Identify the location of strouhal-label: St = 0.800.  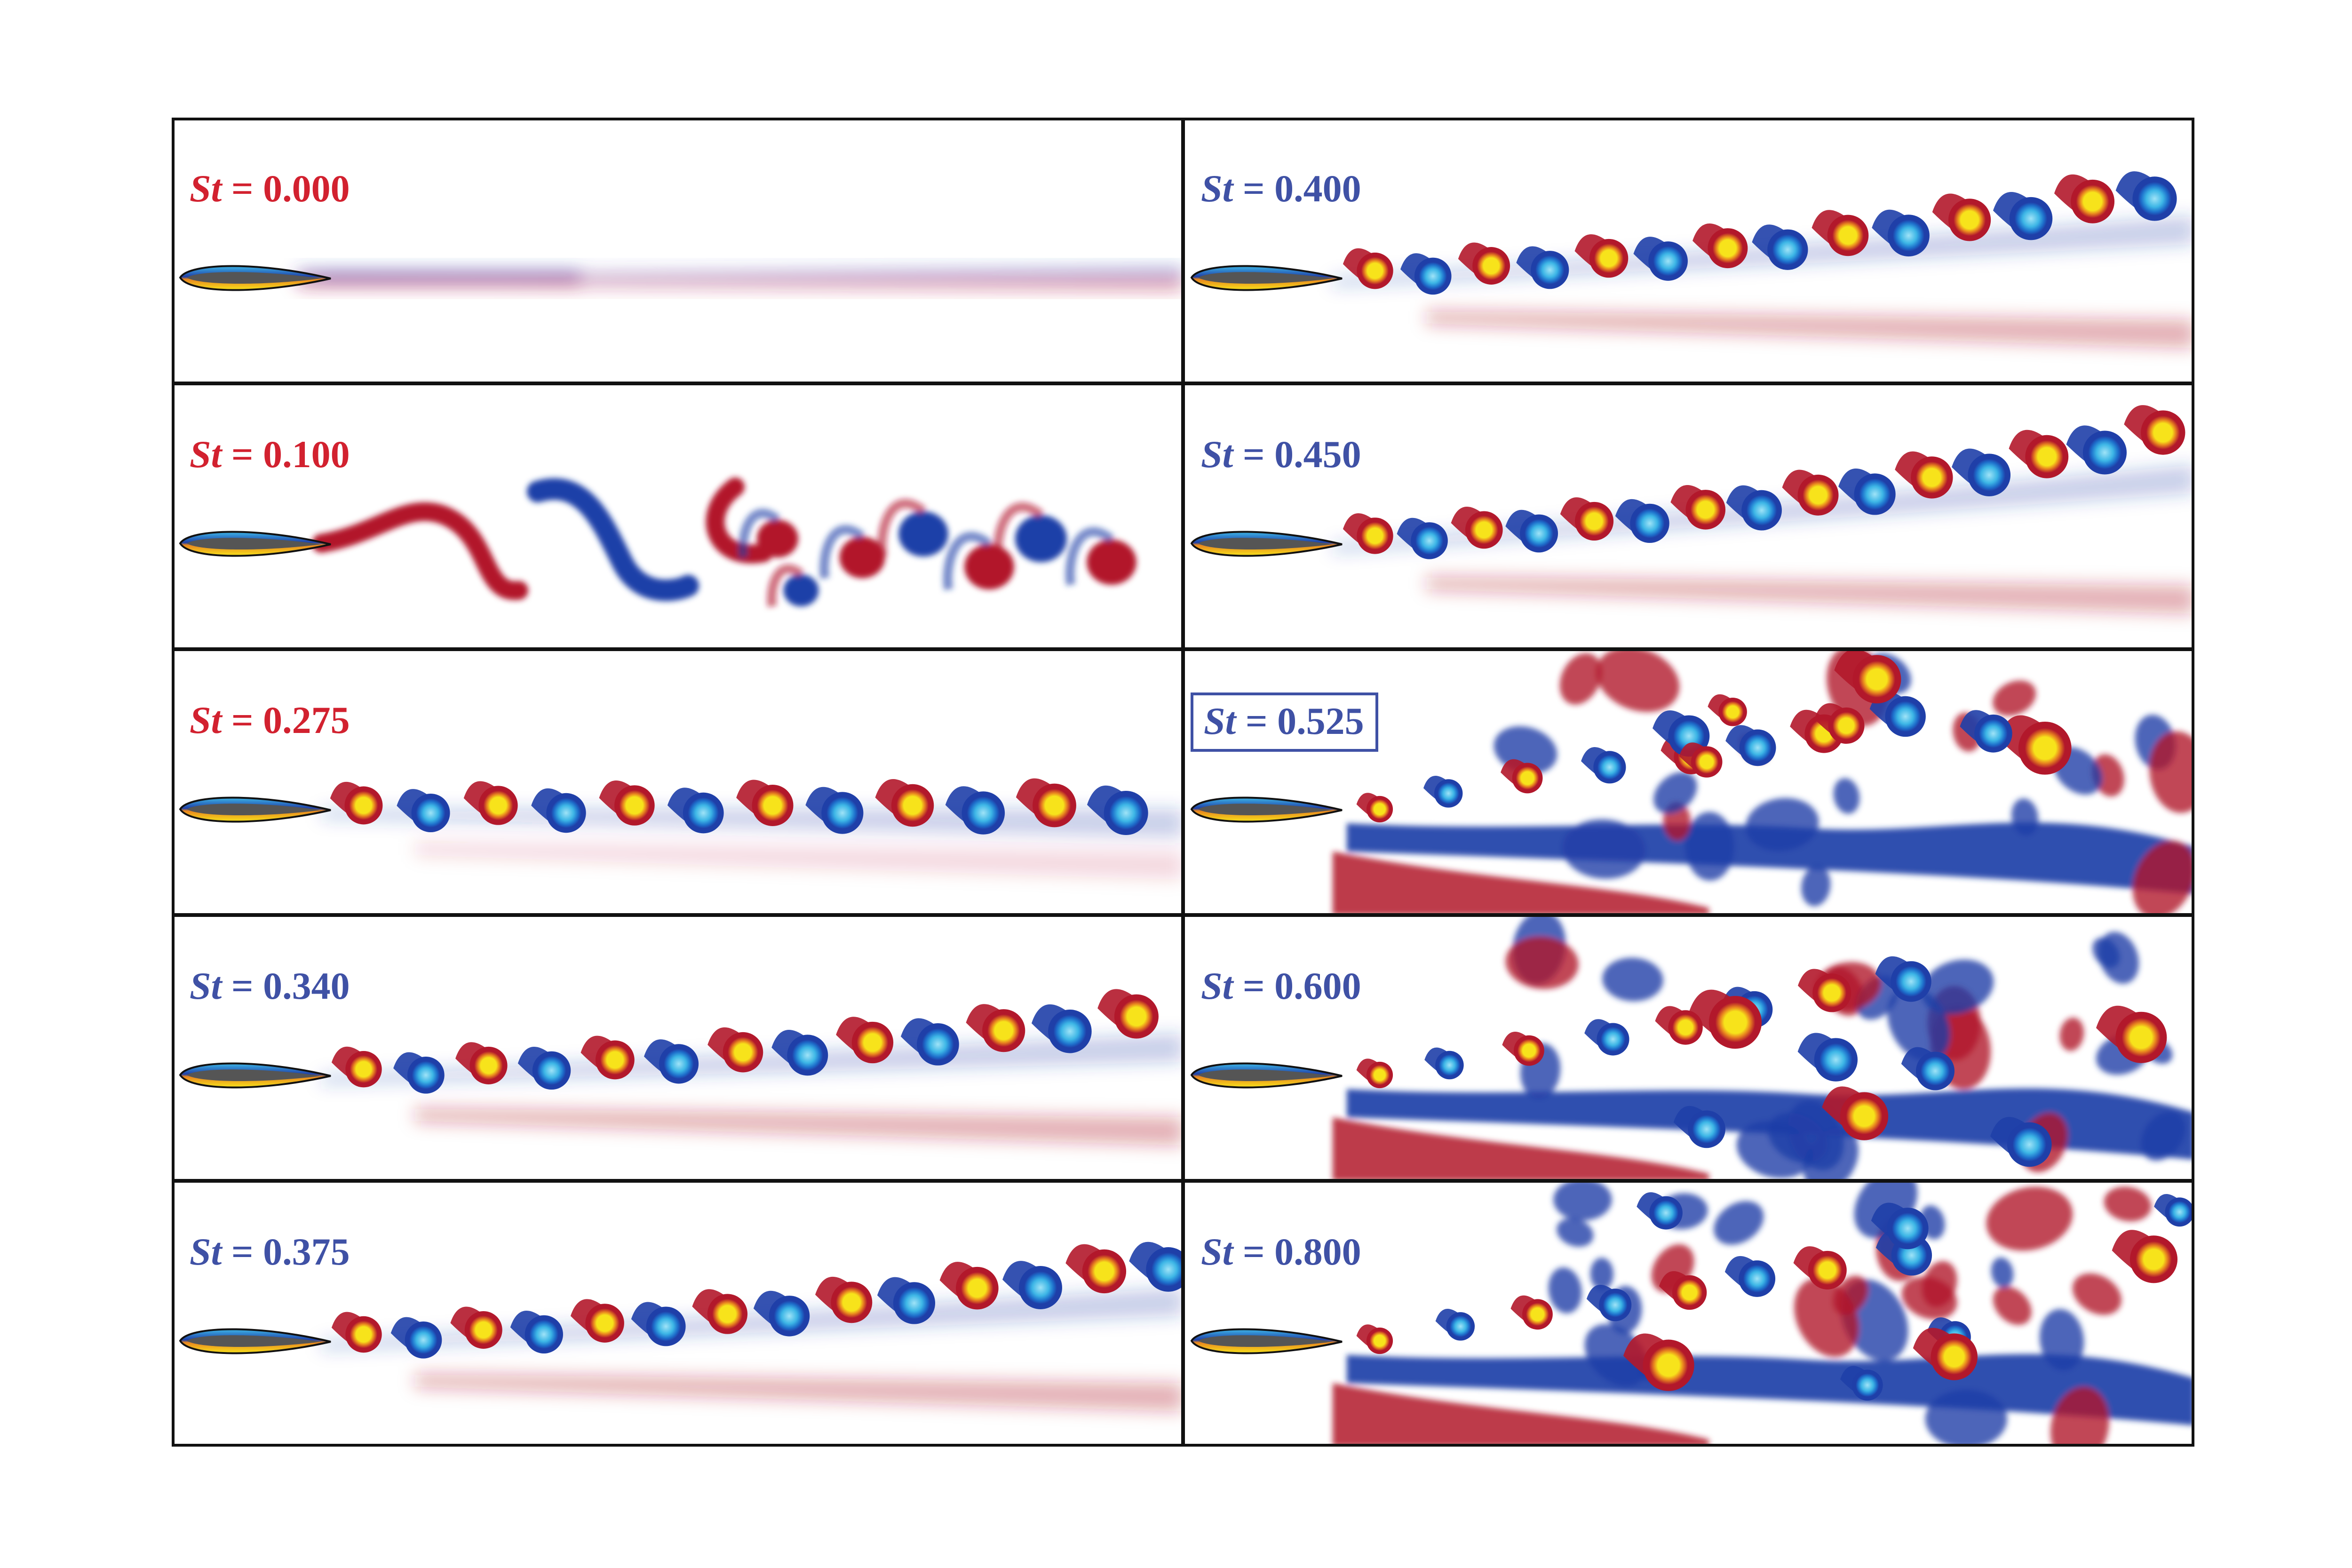
(1281, 1252).